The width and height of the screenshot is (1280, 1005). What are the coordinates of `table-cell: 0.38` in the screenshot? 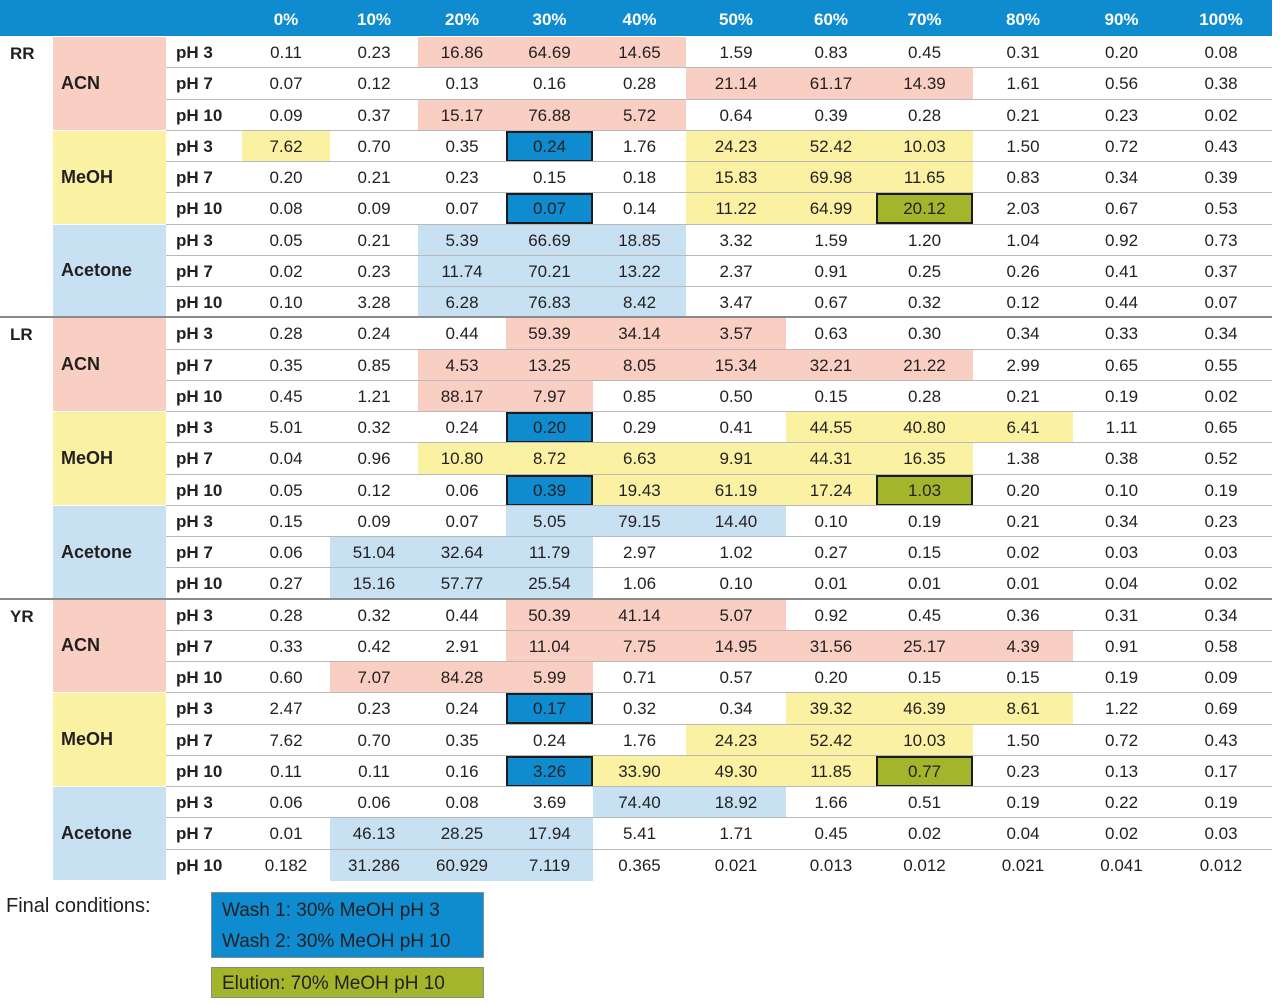 It's located at (1221, 84).